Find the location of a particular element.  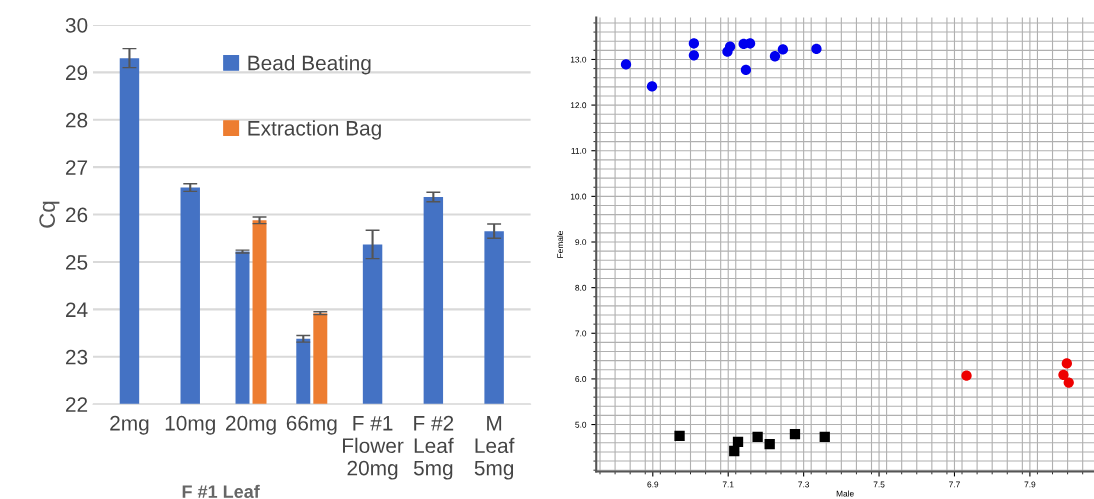

y-tick-label: 25 is located at coordinates (77, 262).